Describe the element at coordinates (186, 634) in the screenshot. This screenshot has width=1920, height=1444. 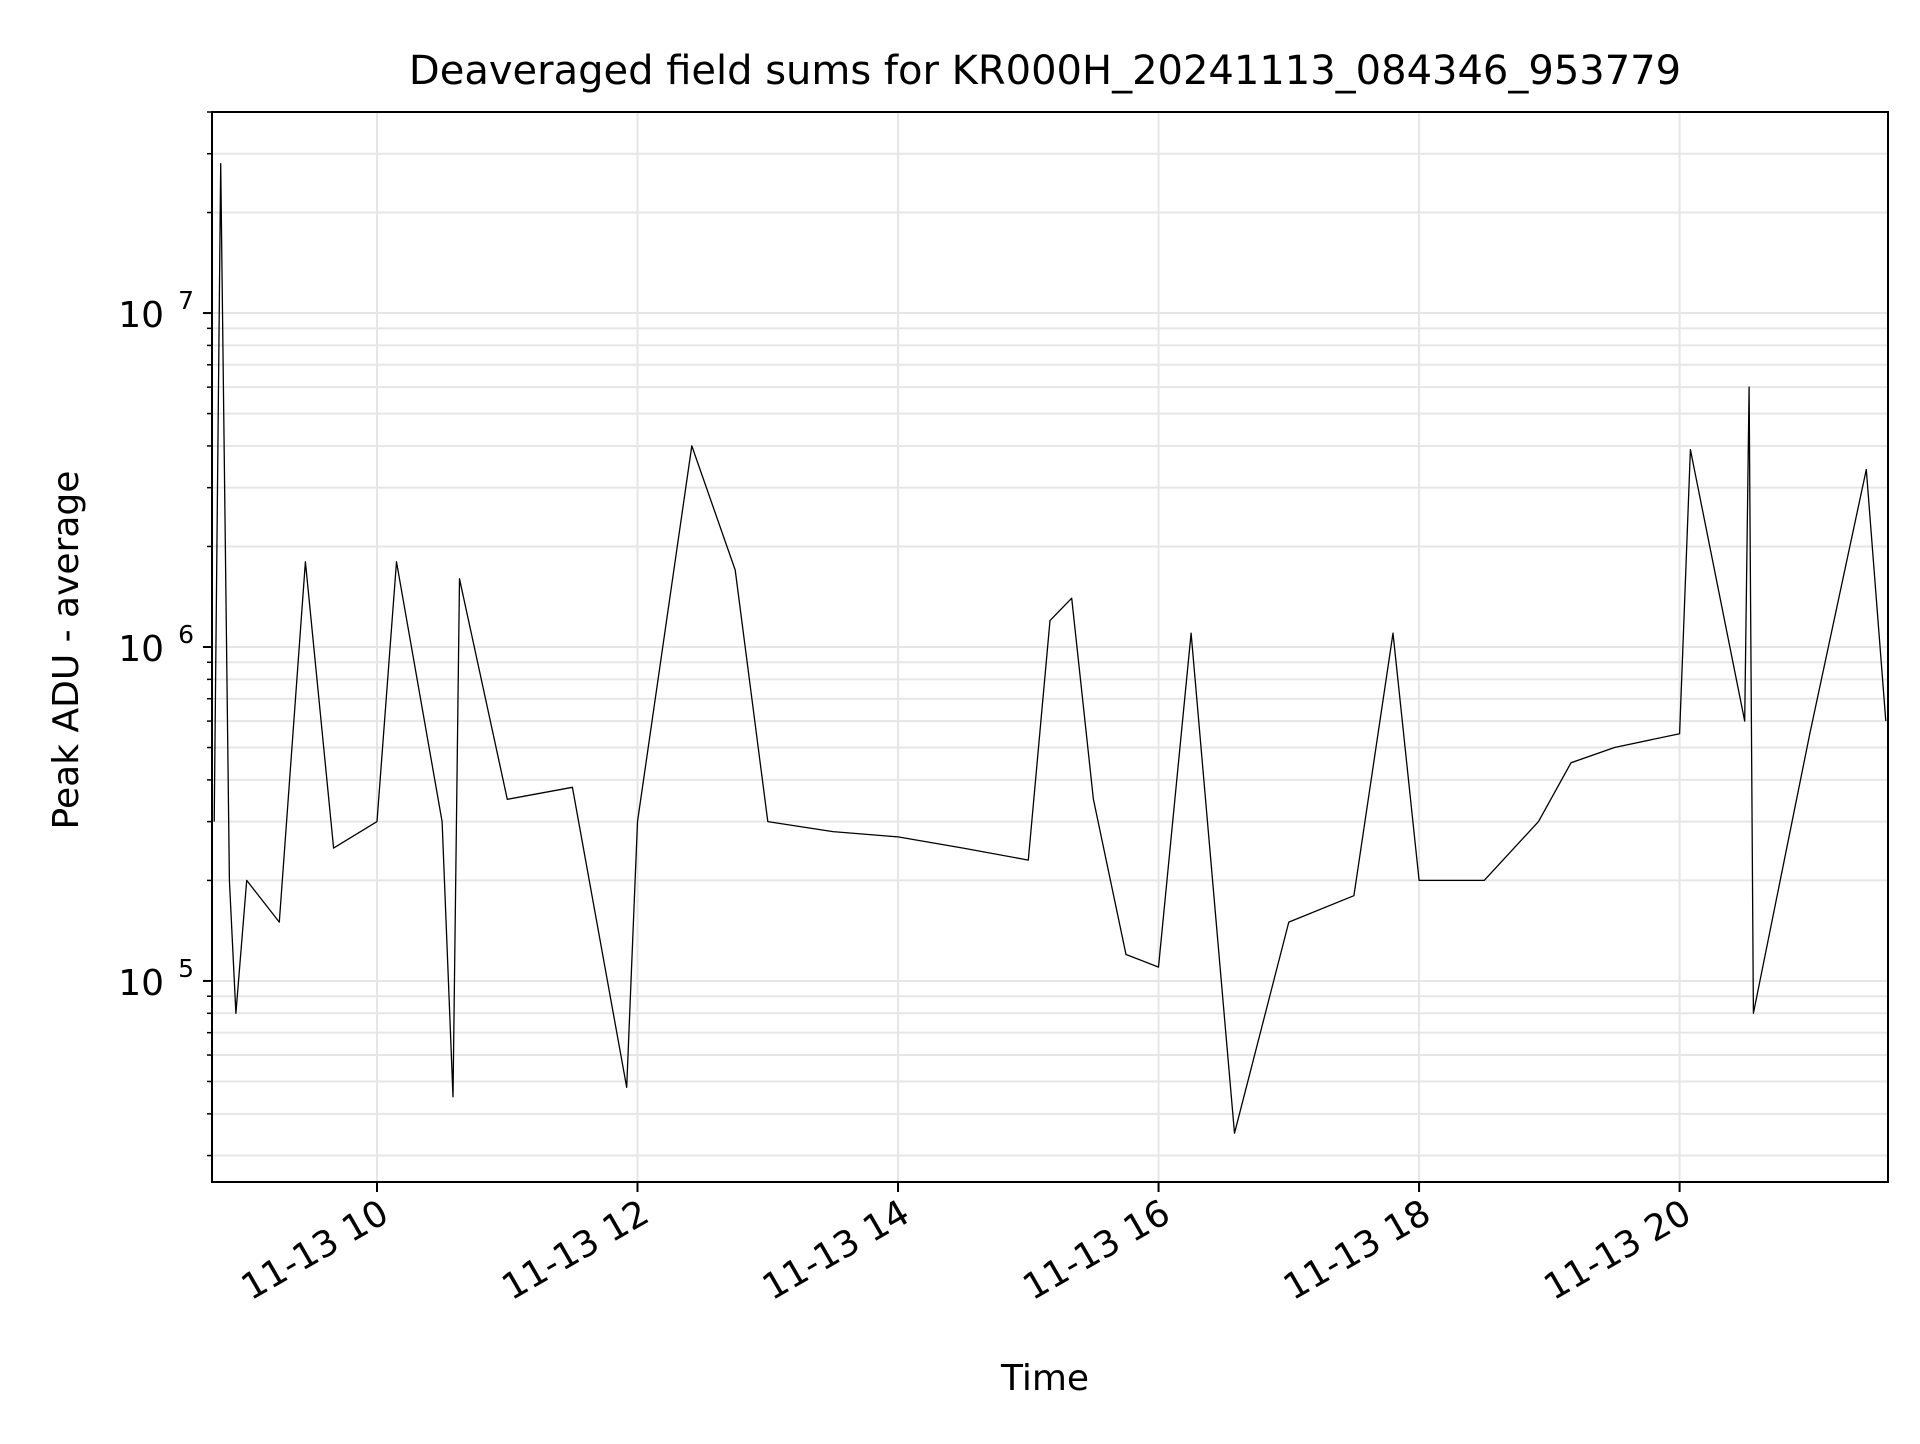
I see `y-tick-exponent: 6` at that location.